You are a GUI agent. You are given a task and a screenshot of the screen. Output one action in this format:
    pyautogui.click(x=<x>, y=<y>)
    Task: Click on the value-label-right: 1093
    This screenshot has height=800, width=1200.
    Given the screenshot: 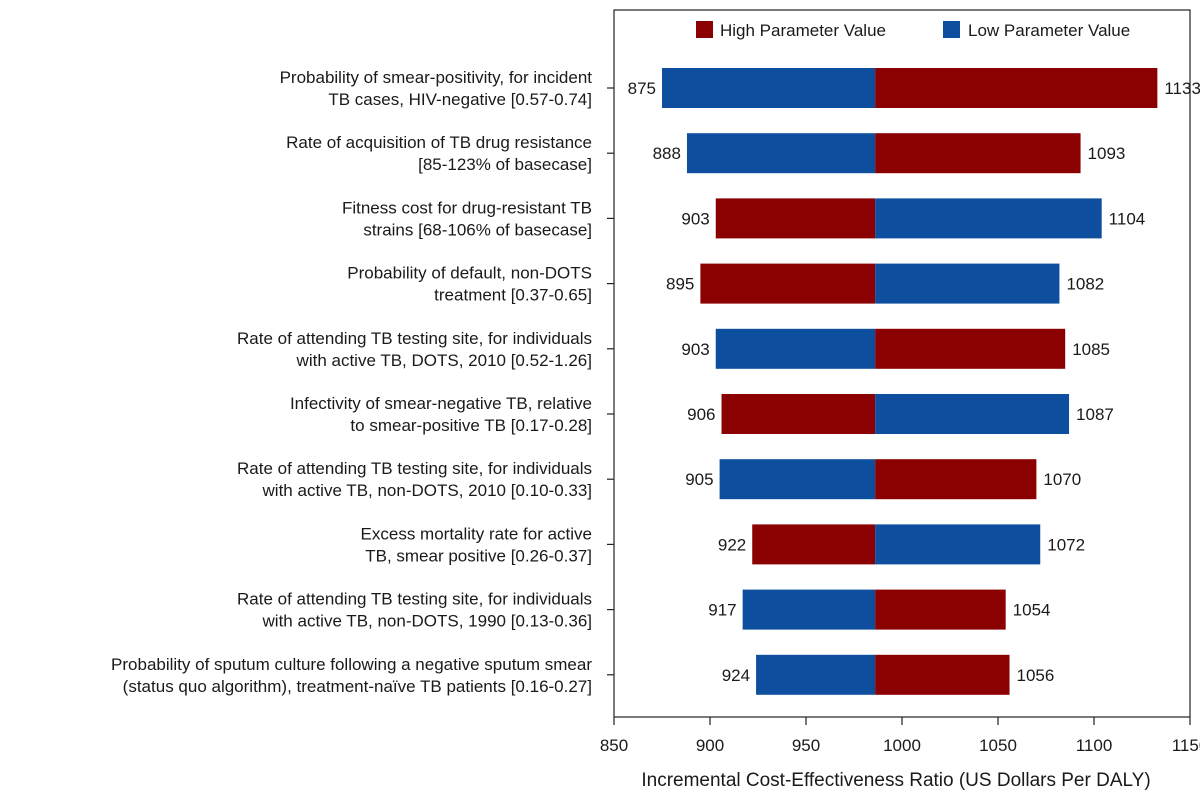 What is the action you would take?
    pyautogui.click(x=1107, y=153)
    